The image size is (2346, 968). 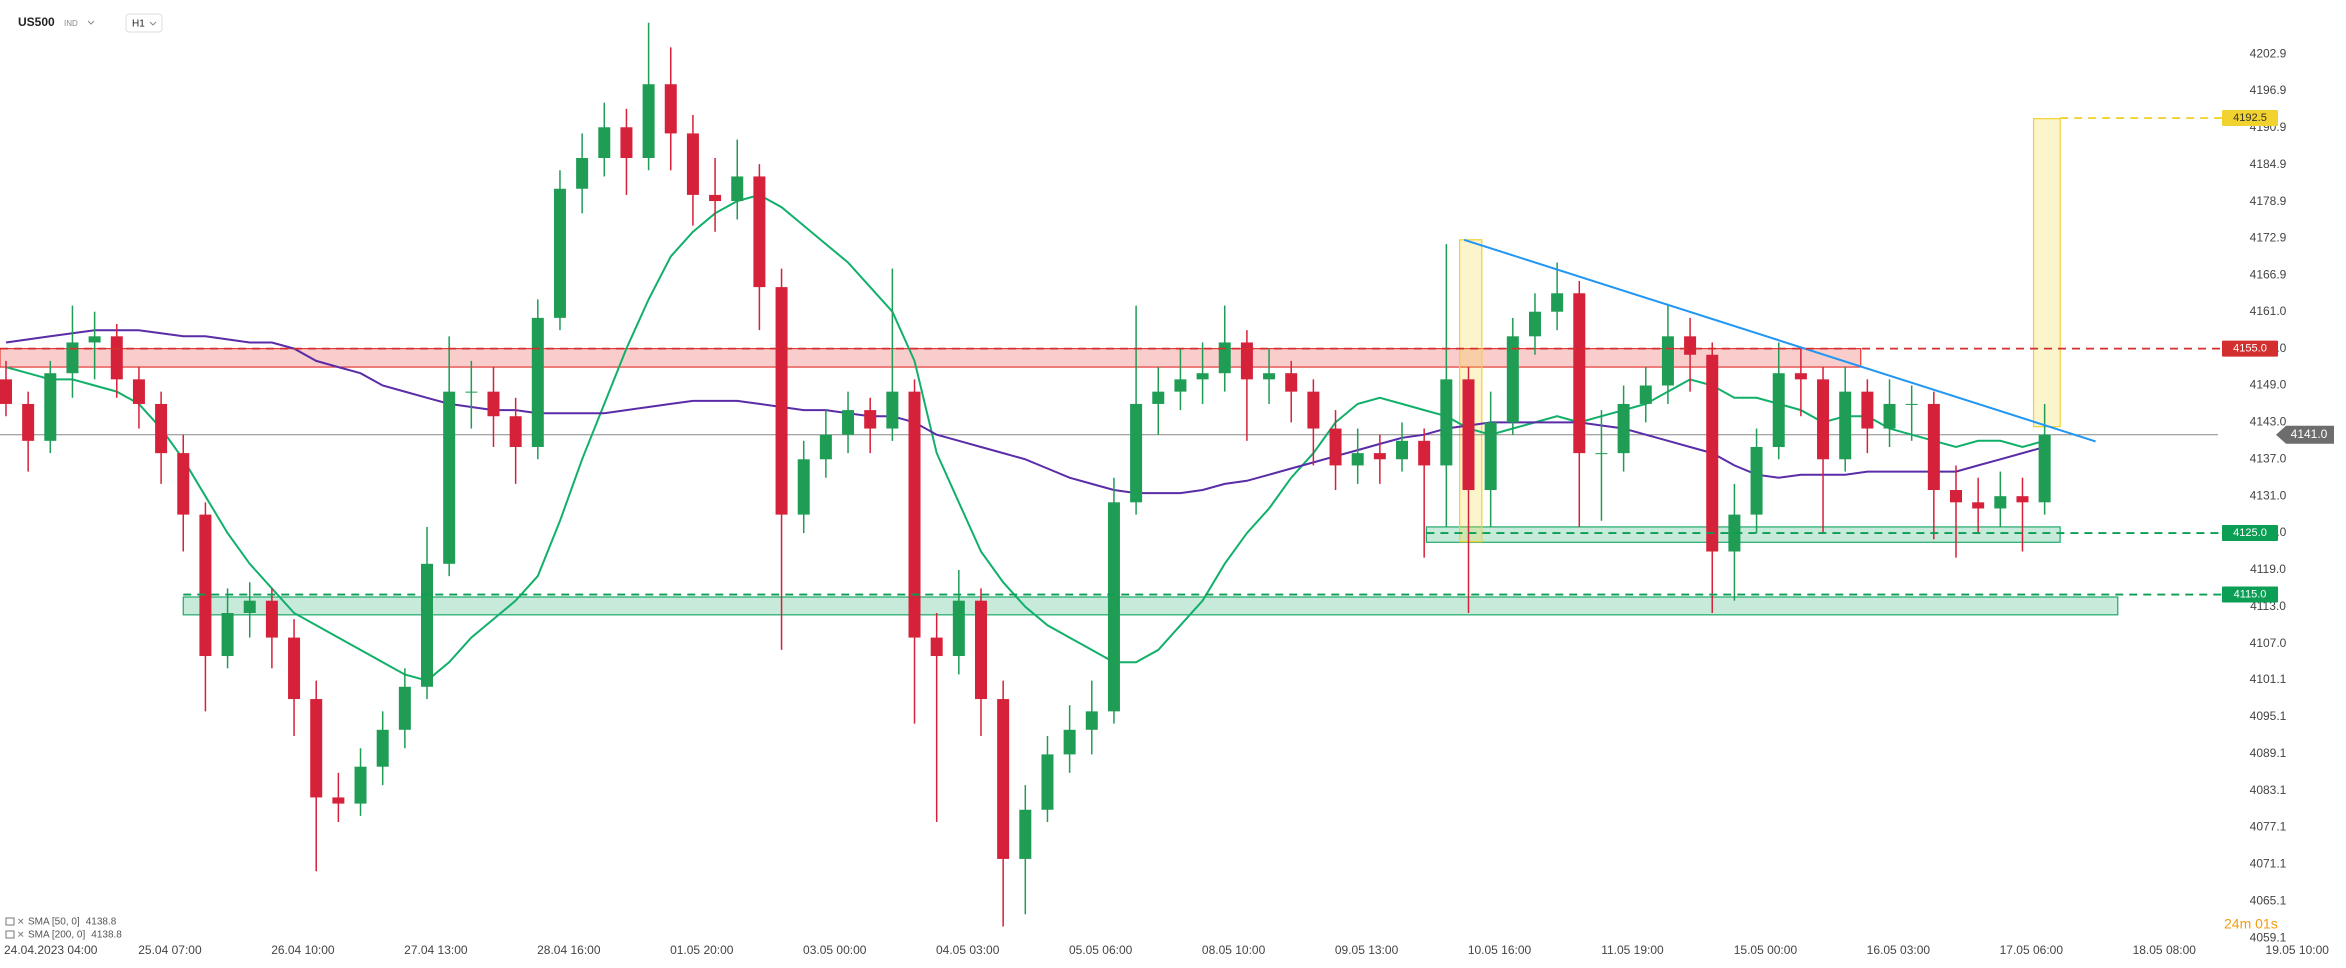 What do you see at coordinates (21, 934) in the screenshot?
I see `legend-icon: ✕` at bounding box center [21, 934].